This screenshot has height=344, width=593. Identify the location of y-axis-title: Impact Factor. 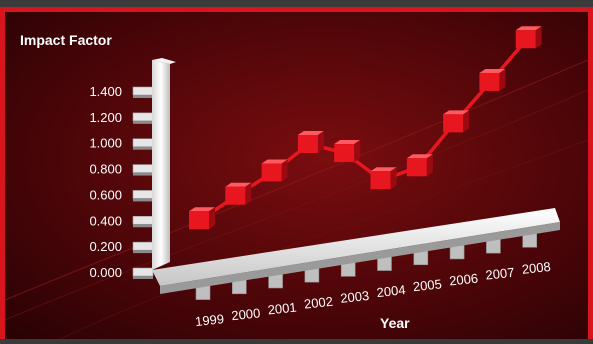
(66, 40).